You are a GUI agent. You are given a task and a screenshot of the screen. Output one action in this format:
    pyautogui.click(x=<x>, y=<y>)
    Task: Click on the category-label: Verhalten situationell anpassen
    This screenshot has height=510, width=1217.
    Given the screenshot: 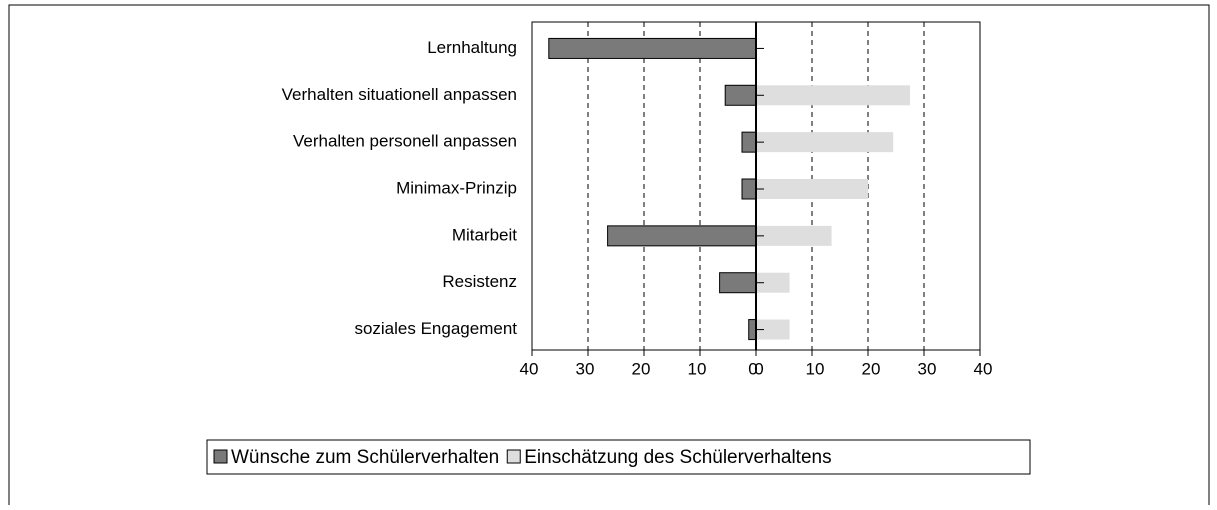 What is the action you would take?
    pyautogui.click(x=399, y=94)
    